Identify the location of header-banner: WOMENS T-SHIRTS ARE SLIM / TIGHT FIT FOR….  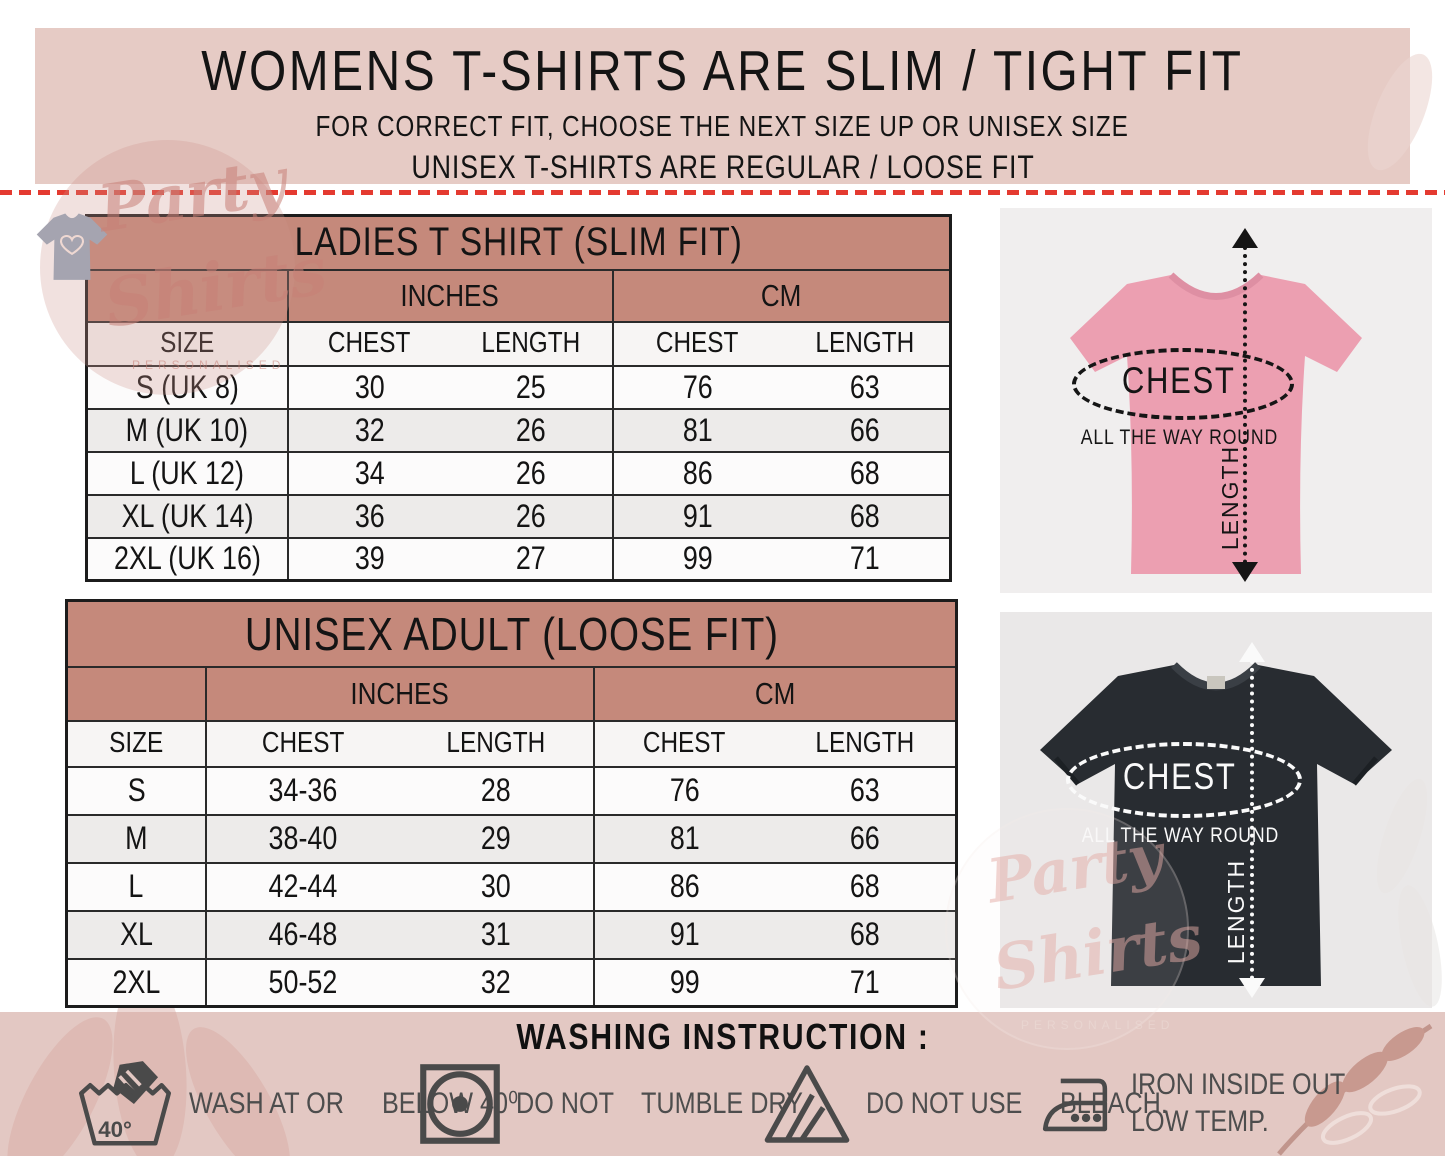
(722, 106).